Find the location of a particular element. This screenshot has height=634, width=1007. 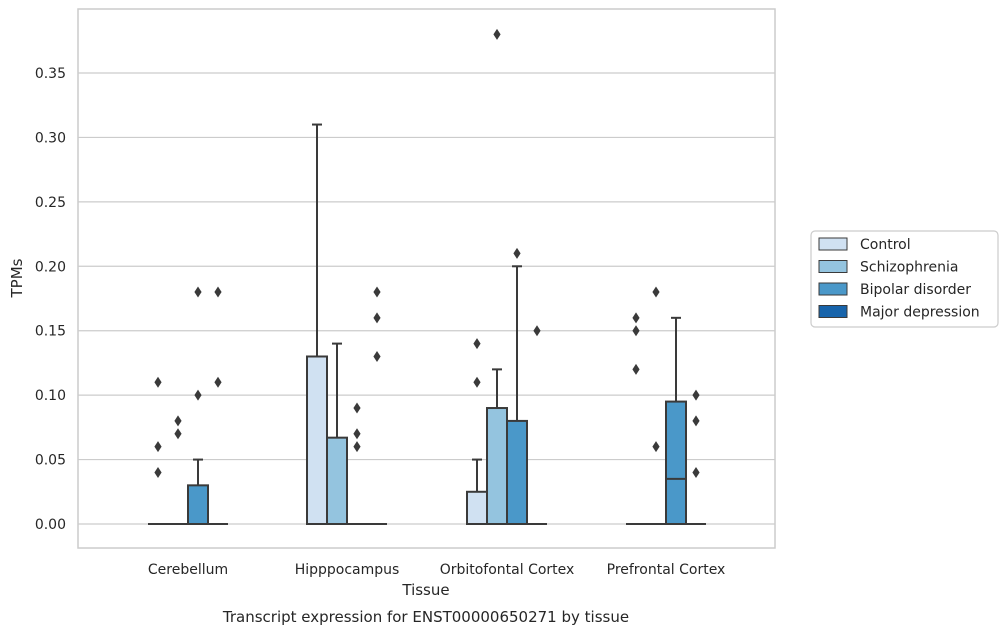

legend-frame is located at coordinates (904, 279).